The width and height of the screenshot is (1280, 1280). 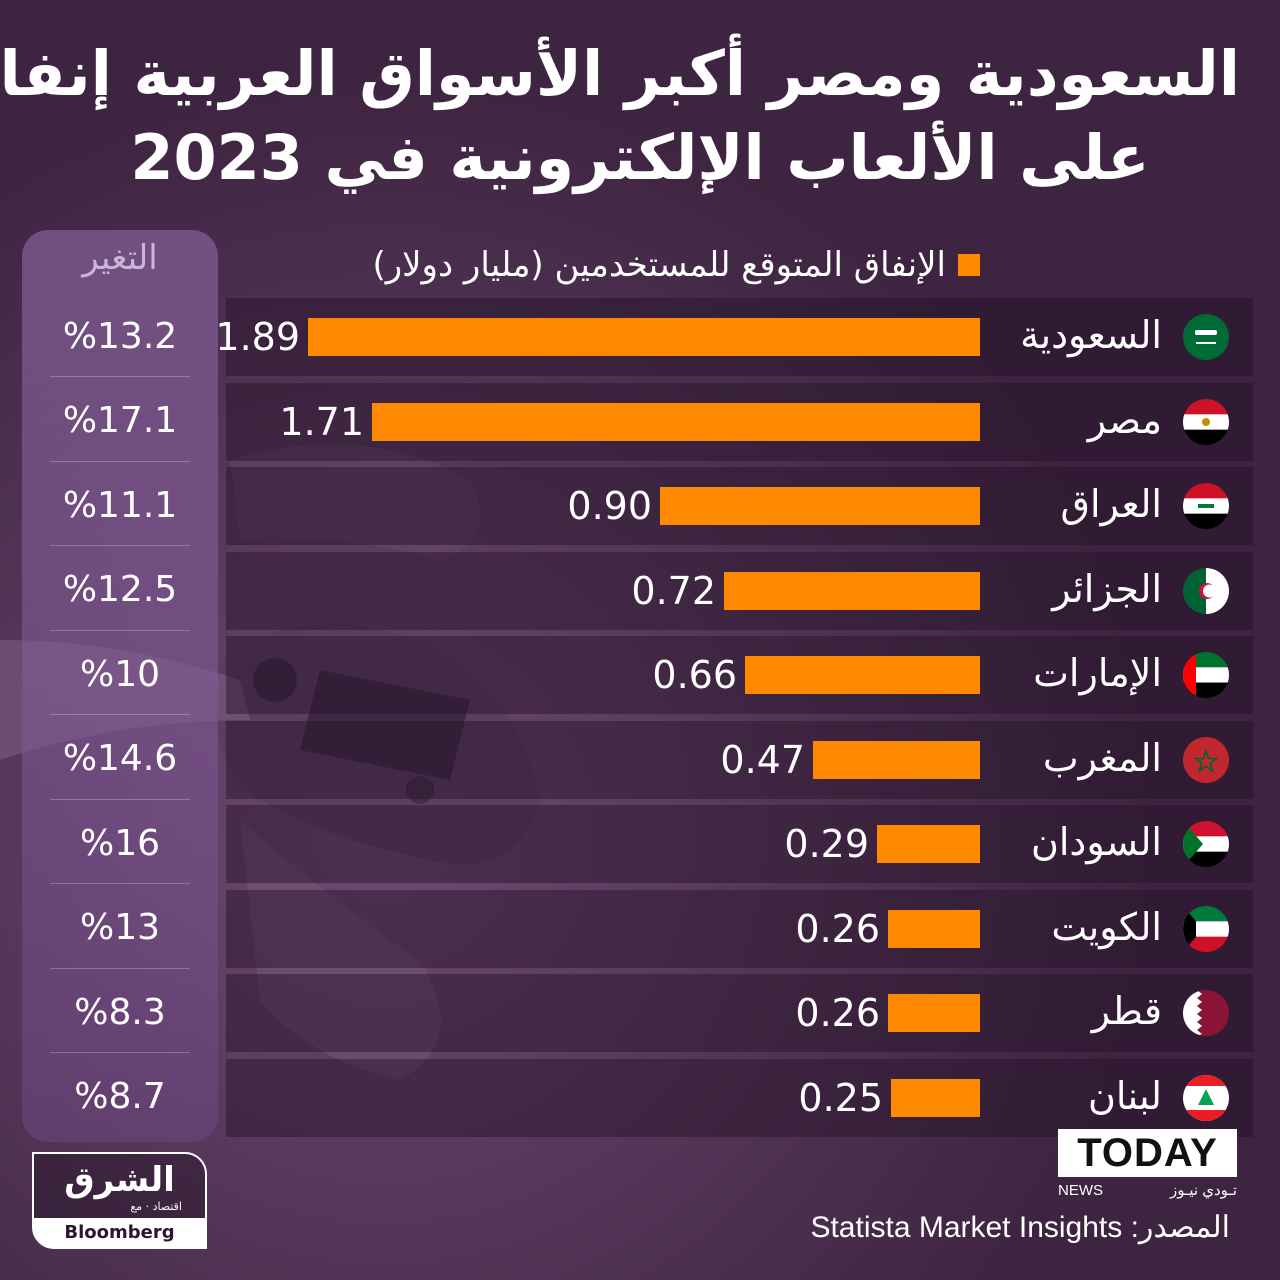 I want to click on change-value: %10, so click(x=119, y=674).